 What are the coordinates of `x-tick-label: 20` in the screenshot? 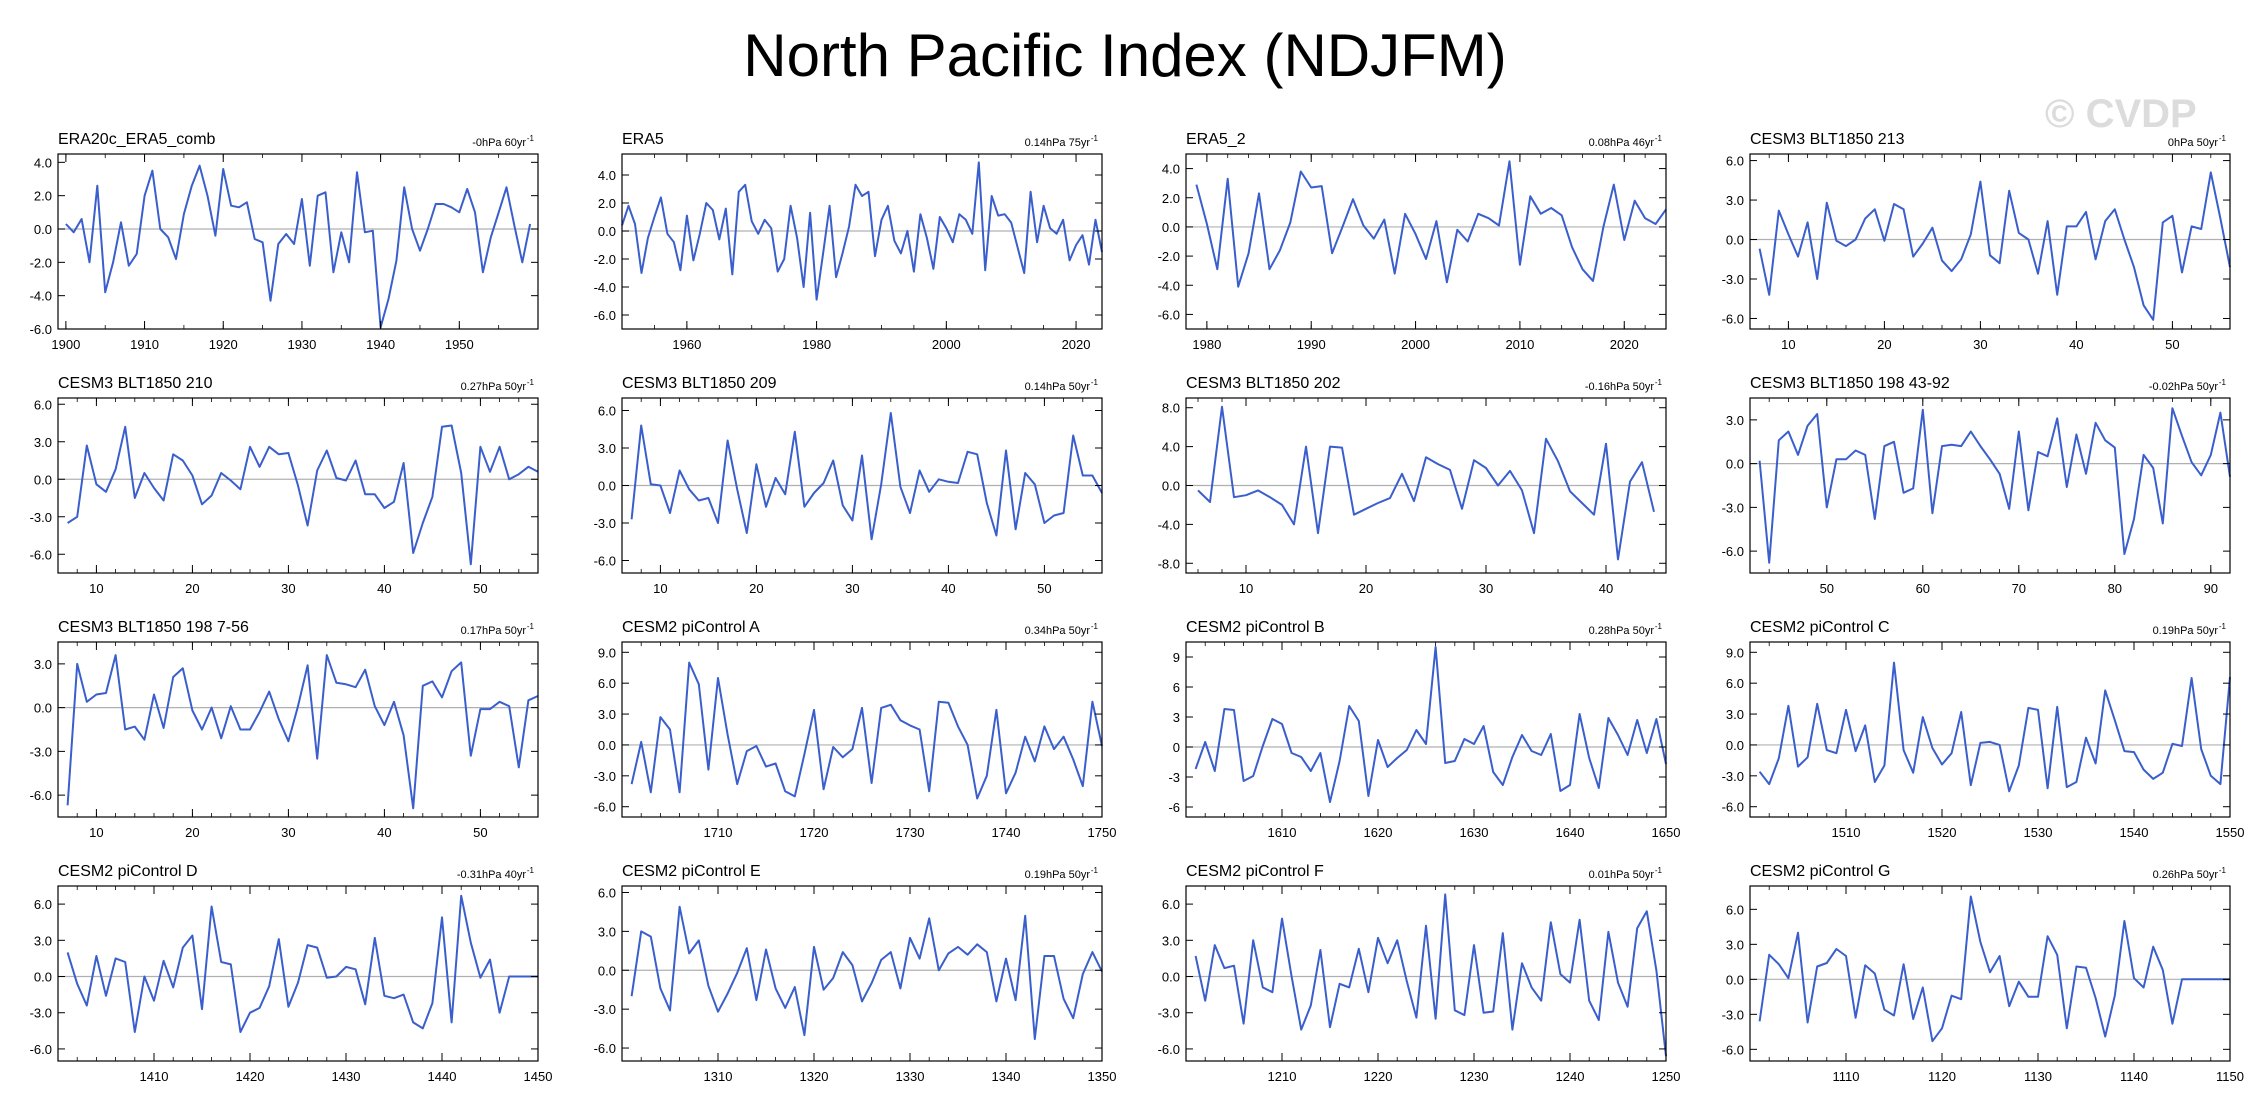 It's located at (192, 588).